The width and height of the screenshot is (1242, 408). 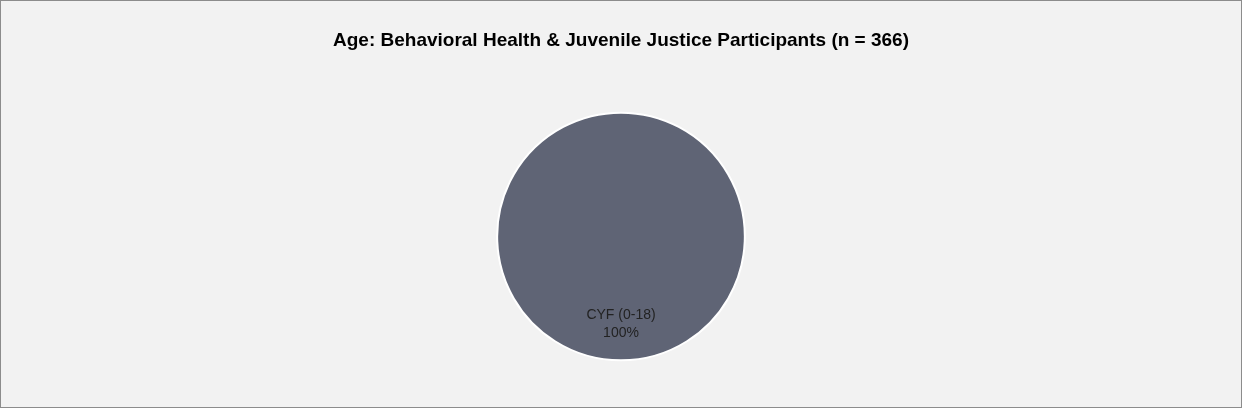 I want to click on chart-title: Age: Behavioral Health & Juvenile Justice Participants (n = 366), so click(x=621, y=39).